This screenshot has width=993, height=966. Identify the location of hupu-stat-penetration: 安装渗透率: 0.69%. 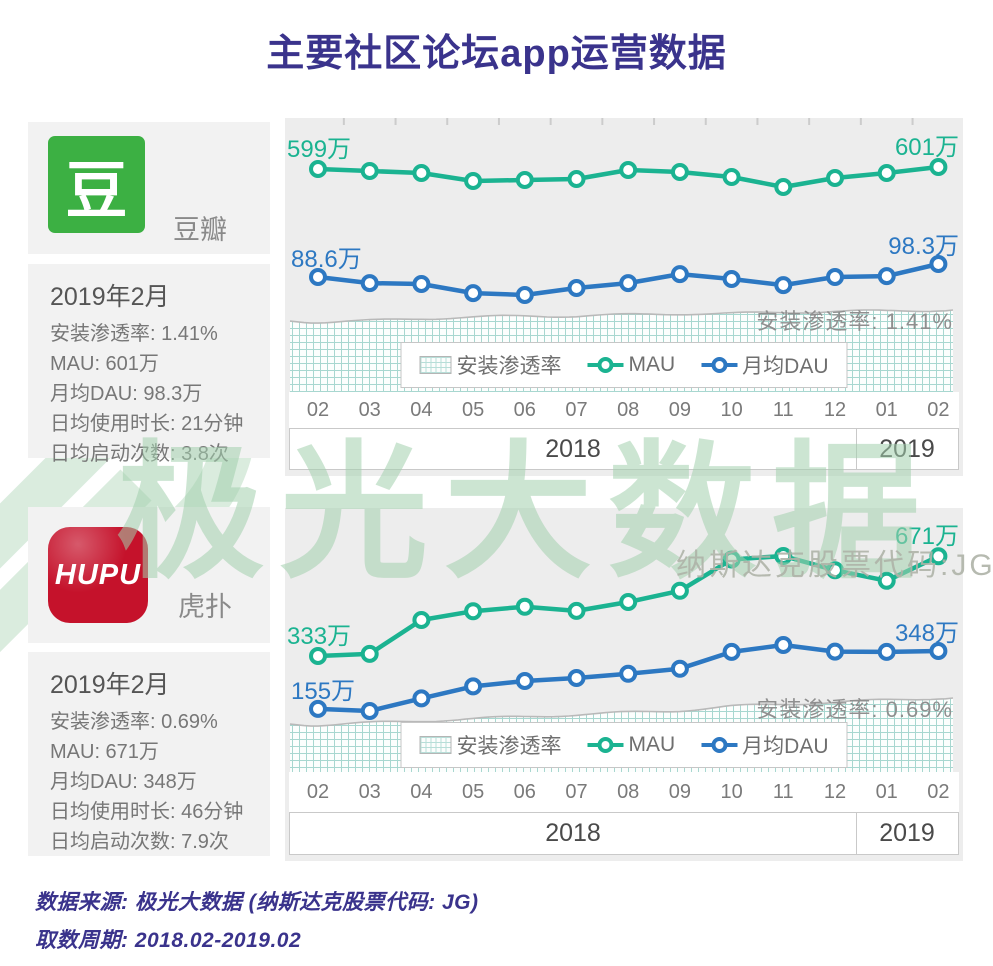
(134, 722).